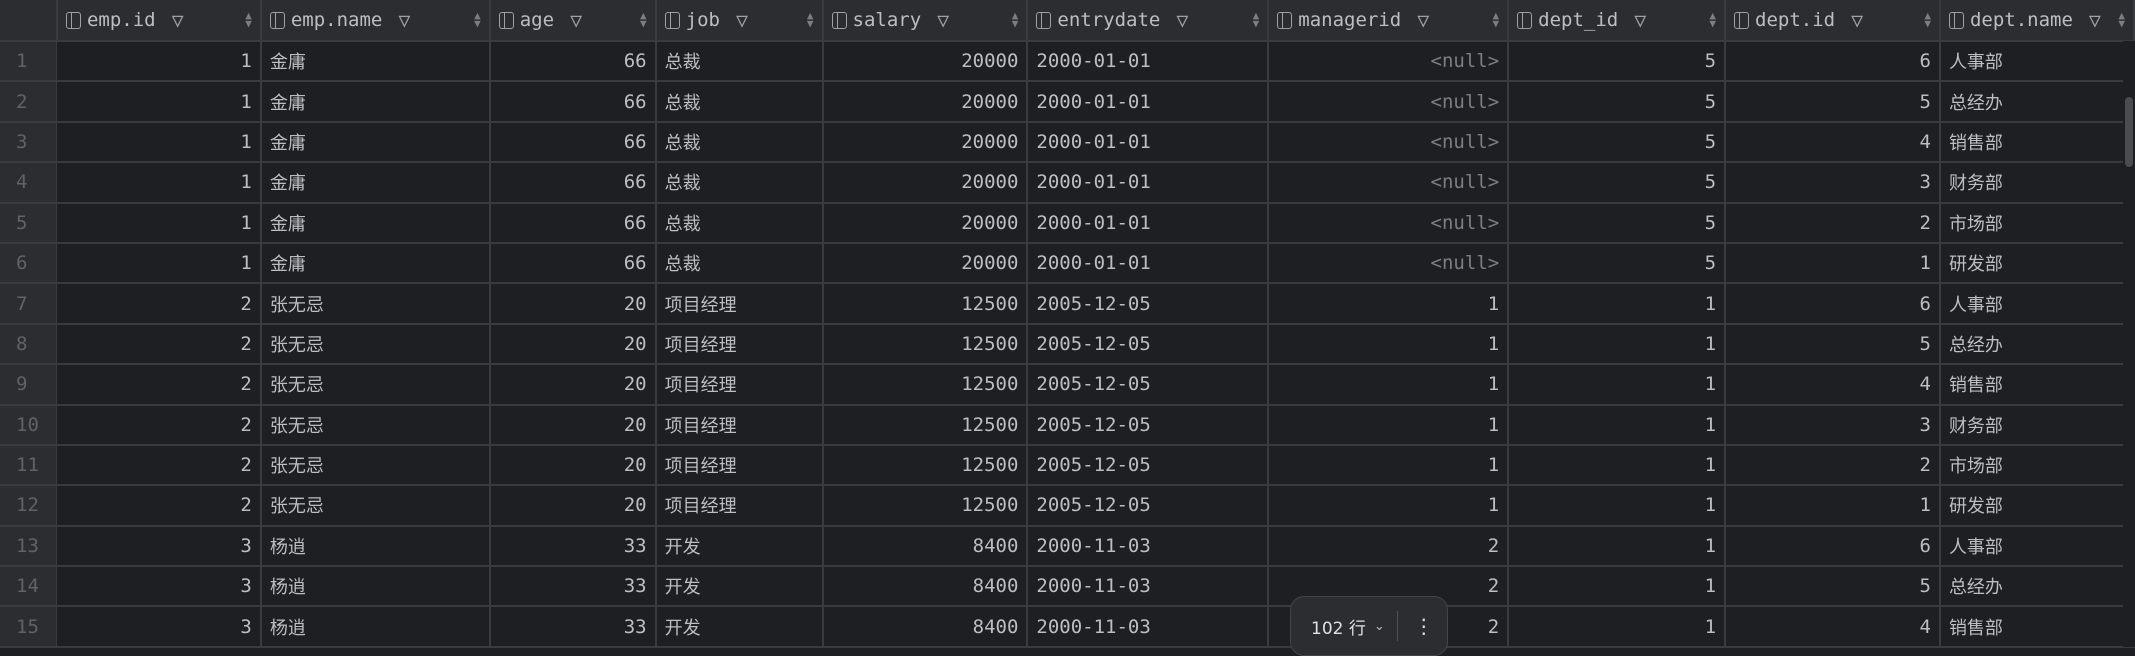  Describe the element at coordinates (1338, 626) in the screenshot. I see `row-count-dropdown: 102 行 ⌄` at that location.